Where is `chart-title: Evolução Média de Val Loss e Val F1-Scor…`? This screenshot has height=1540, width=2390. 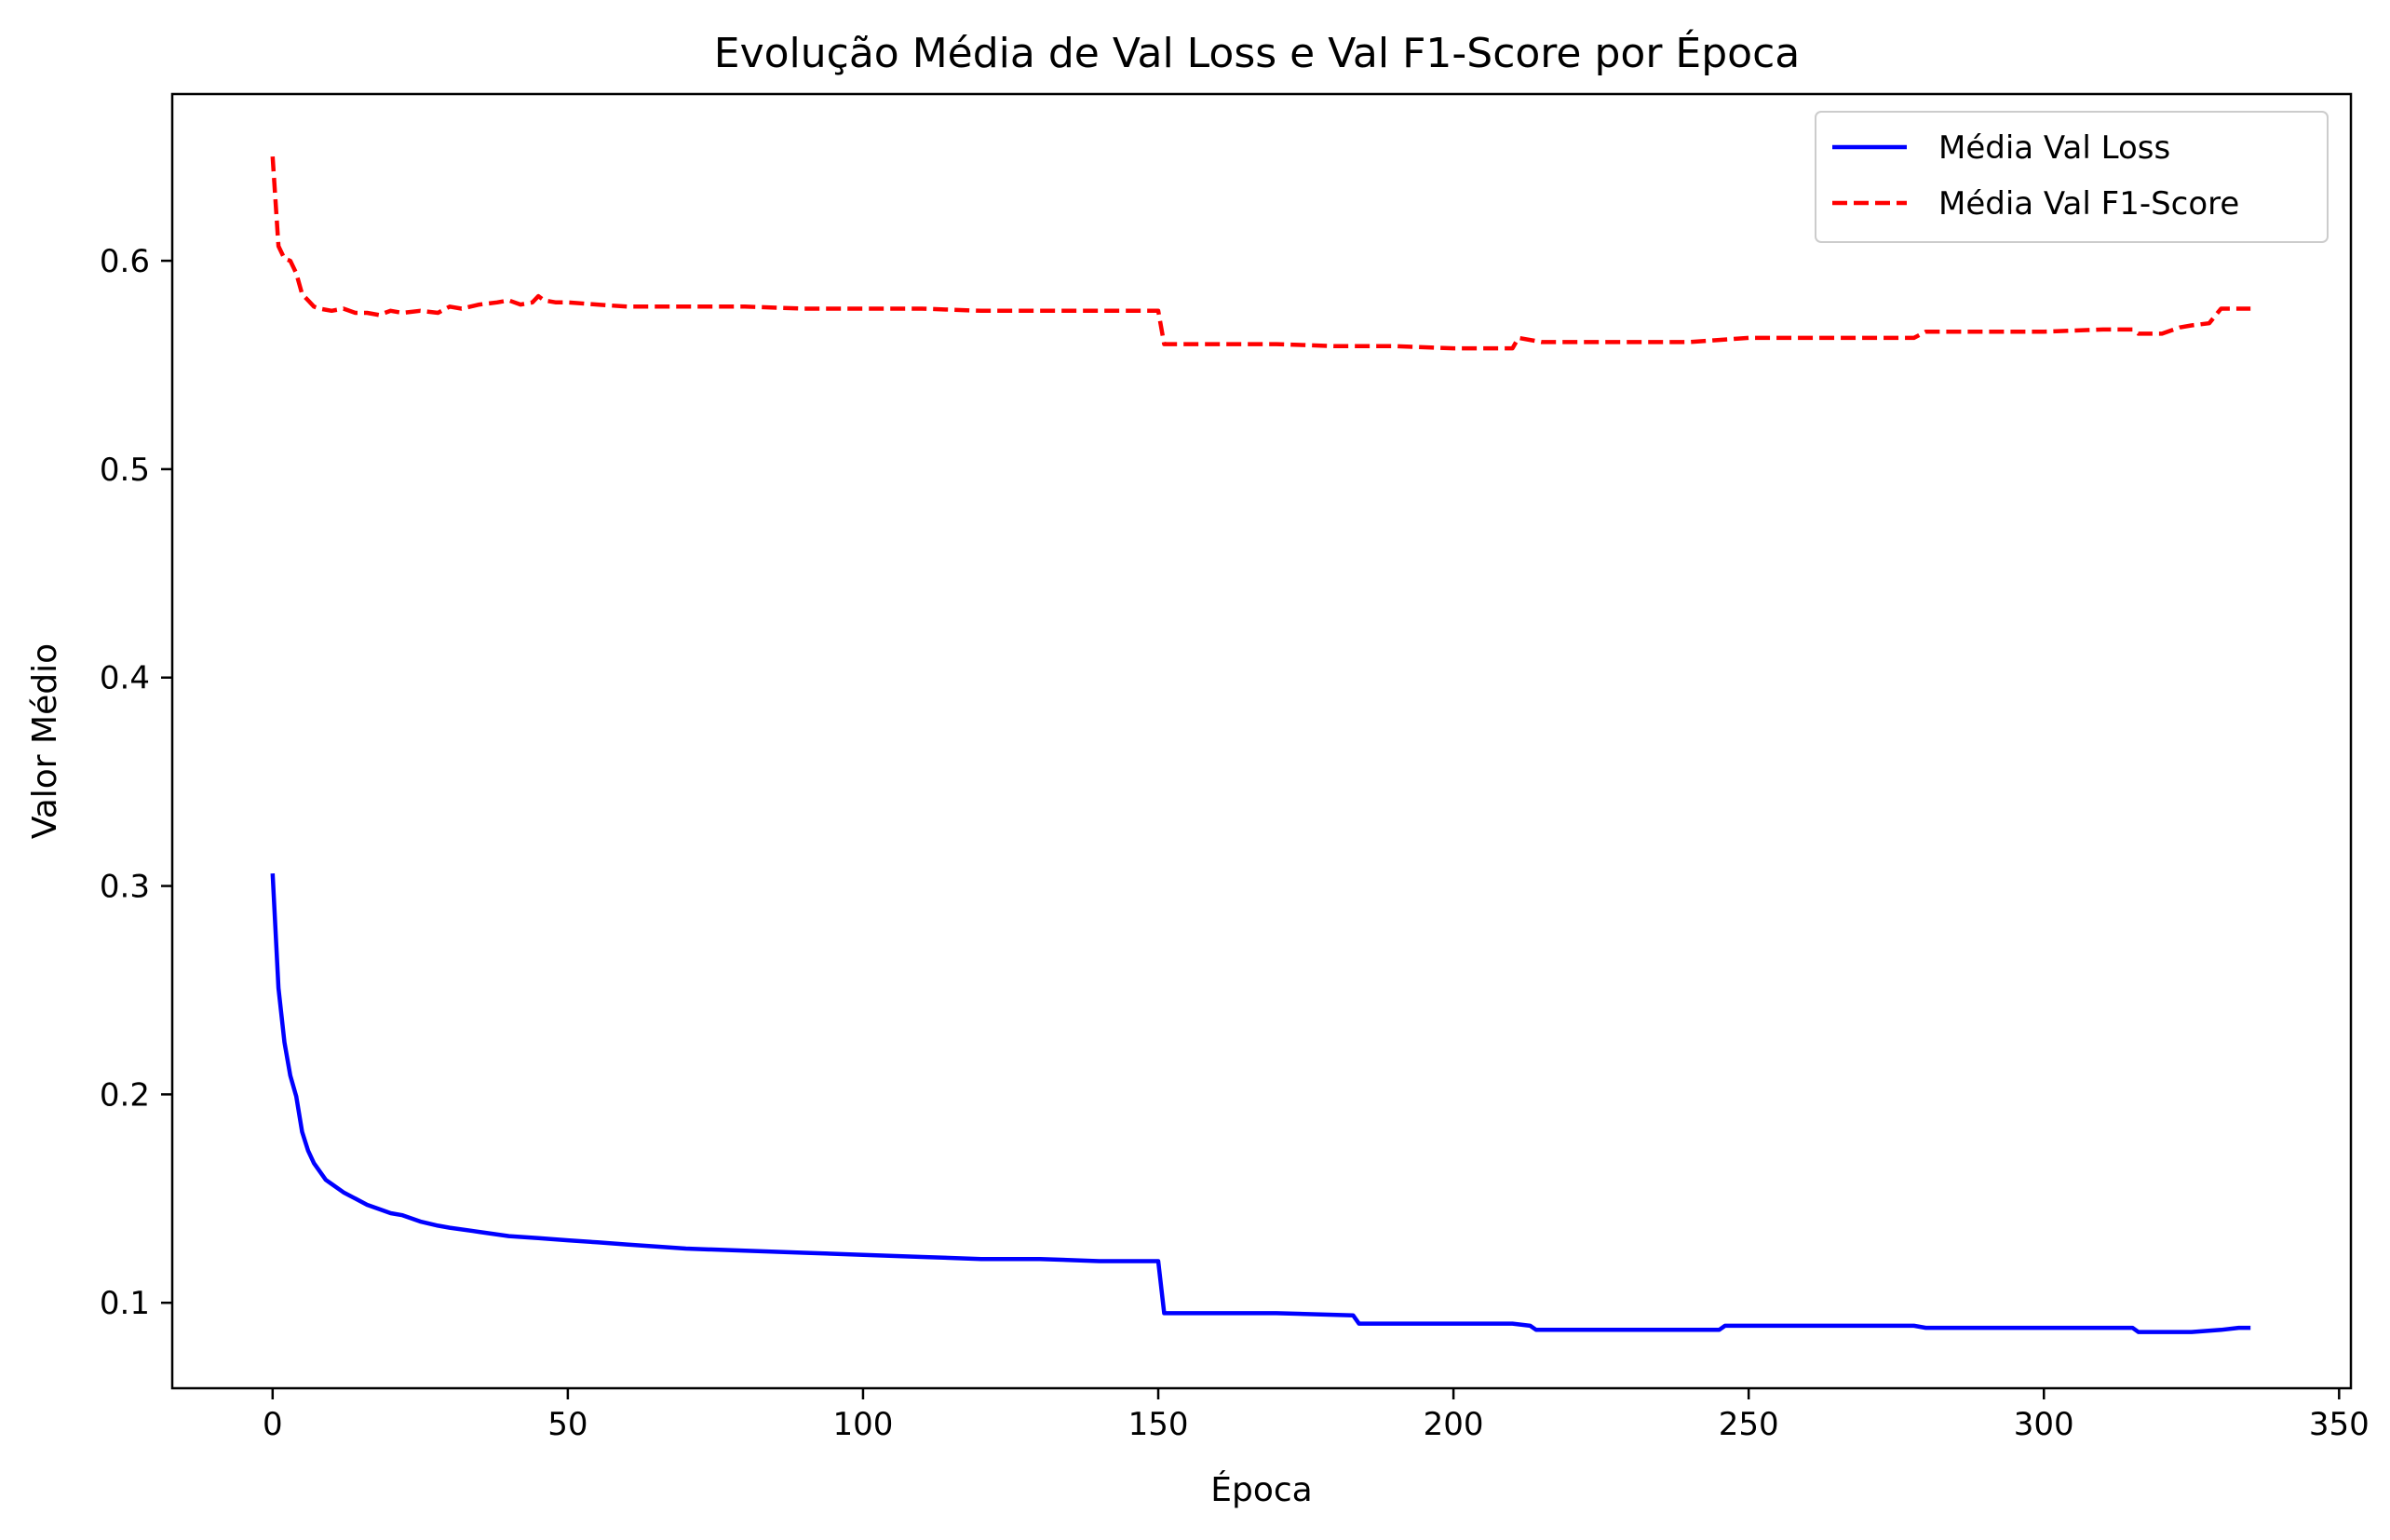 chart-title: Evolução Média de Val Loss e Val F1-Scor… is located at coordinates (1257, 53).